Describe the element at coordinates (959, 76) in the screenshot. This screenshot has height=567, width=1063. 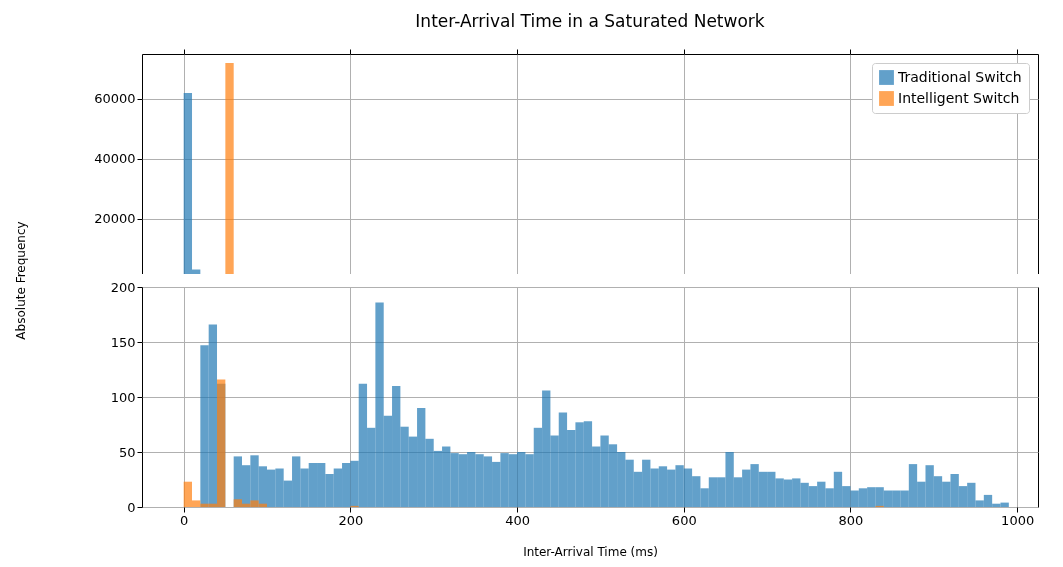
I see `legend-label: Traditional Switch` at that location.